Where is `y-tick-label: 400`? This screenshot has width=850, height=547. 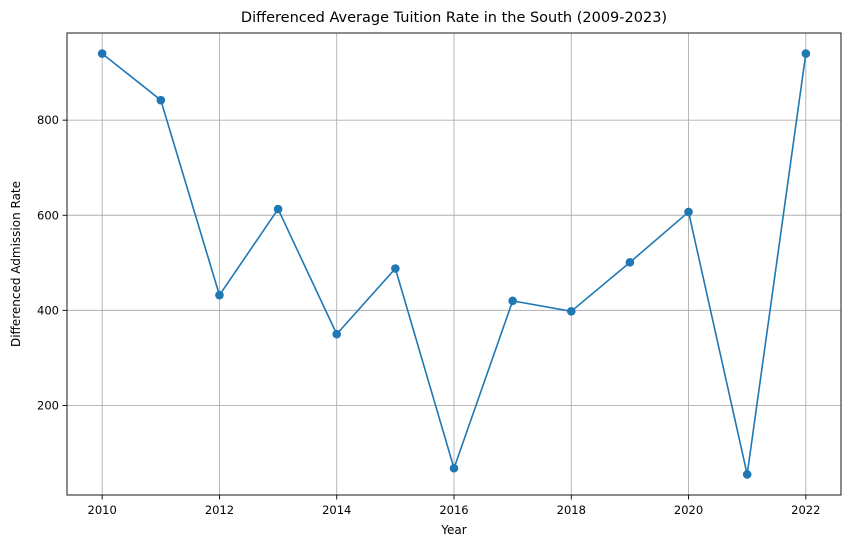 y-tick-label: 400 is located at coordinates (48, 310).